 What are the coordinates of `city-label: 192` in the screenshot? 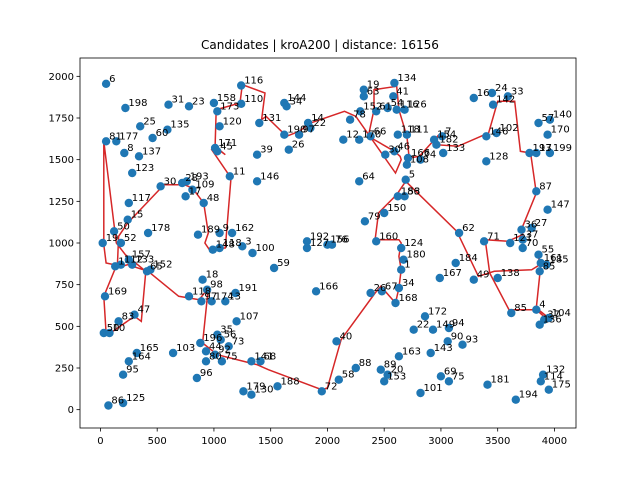 It's located at (319, 236).